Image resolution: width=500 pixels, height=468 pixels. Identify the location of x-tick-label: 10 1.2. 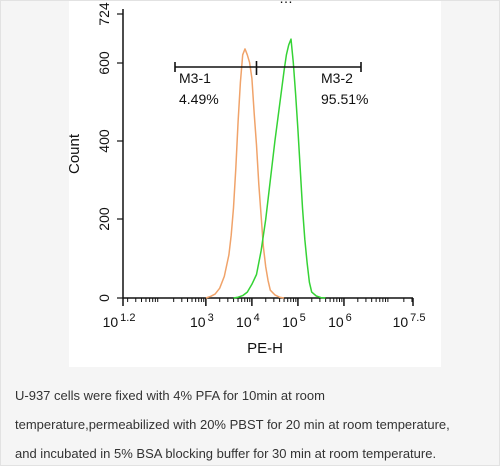
(119, 321).